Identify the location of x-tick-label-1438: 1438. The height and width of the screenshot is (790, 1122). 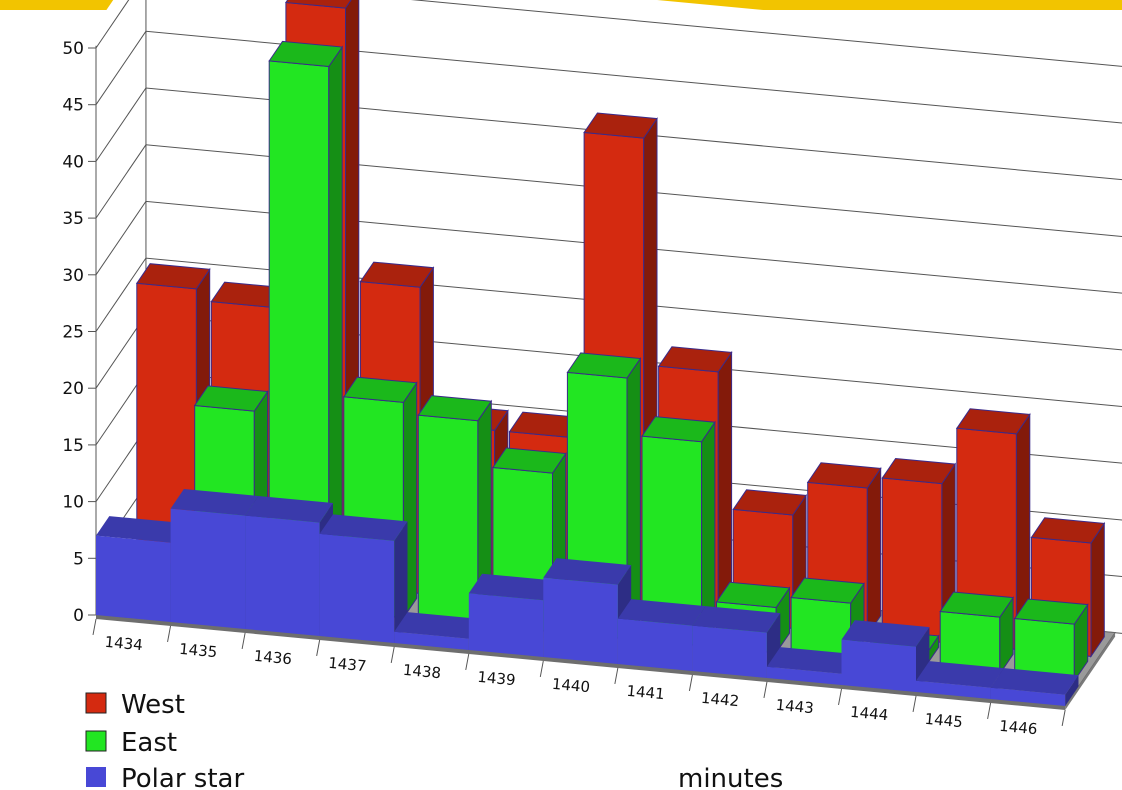
(422, 672).